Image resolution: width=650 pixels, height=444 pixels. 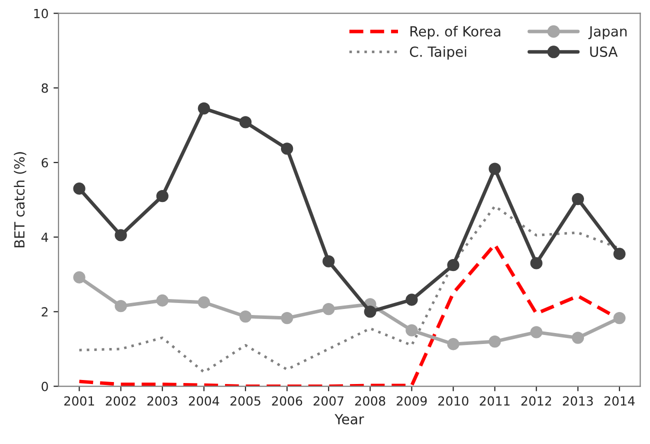 What do you see at coordinates (45, 311) in the screenshot?
I see `y-tick-label: 2` at bounding box center [45, 311].